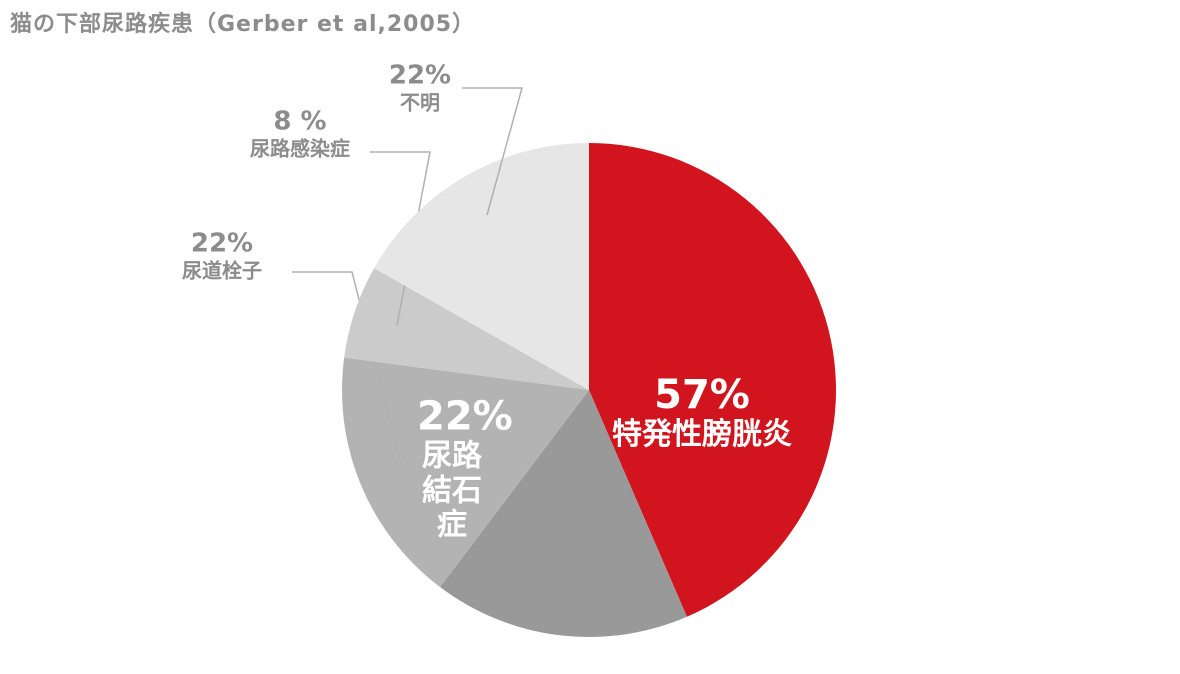 This screenshot has height=674, width=1180. Describe the element at coordinates (702, 394) in the screenshot. I see `value-label: 57%` at that location.